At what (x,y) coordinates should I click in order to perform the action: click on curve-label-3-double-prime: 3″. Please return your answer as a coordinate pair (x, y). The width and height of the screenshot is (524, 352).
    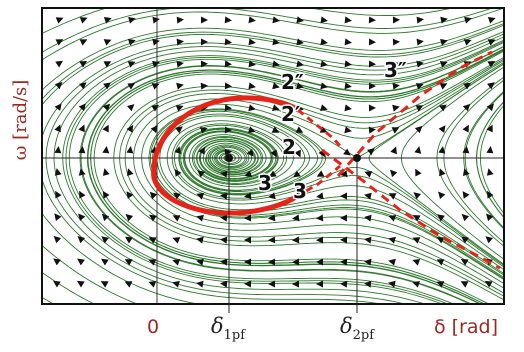
    Looking at the image, I should click on (395, 70).